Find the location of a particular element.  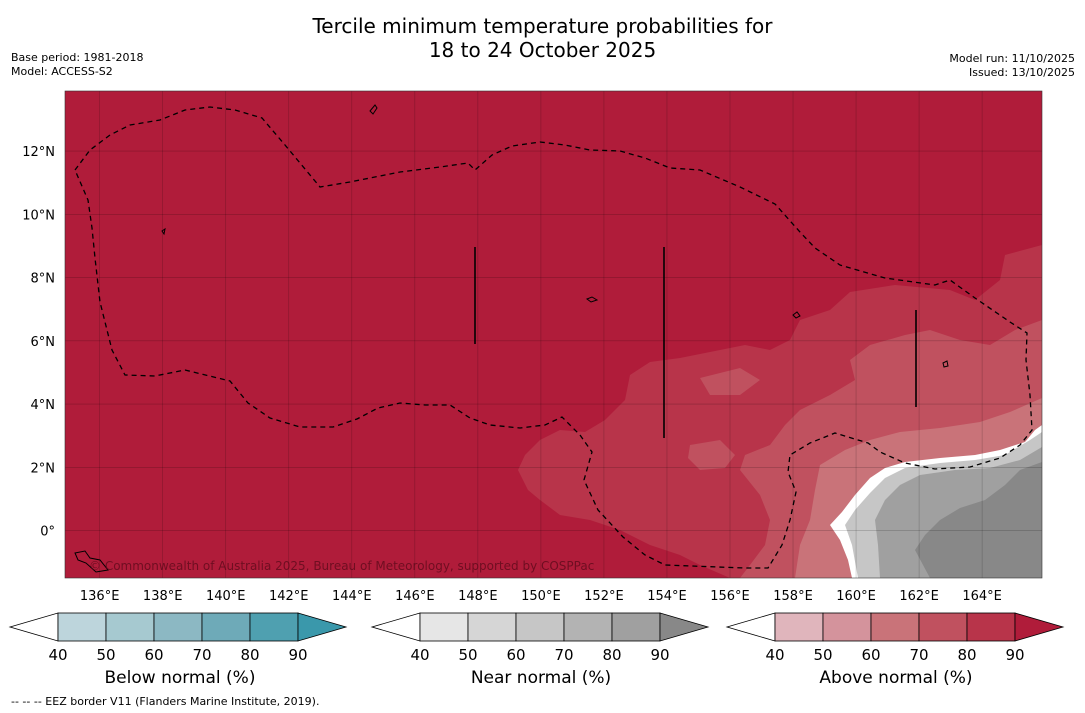

lat-tick-label: 12°N is located at coordinates (38, 152).